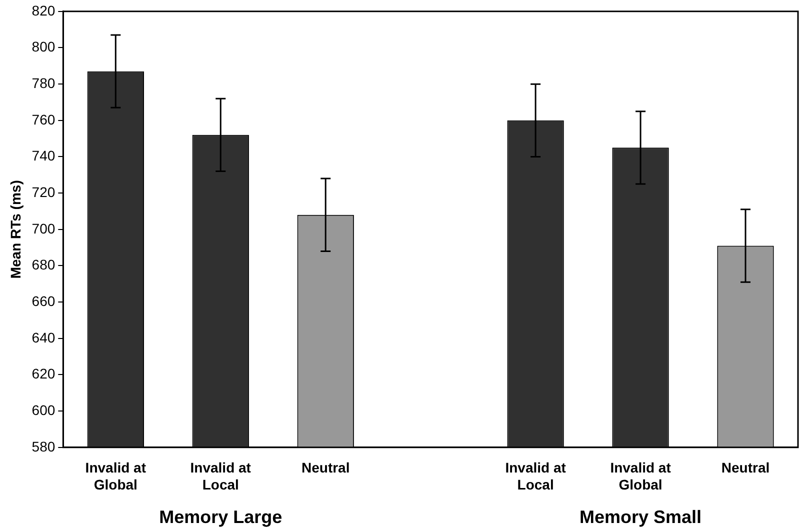  What do you see at coordinates (15, 229) in the screenshot?
I see `y-axis-title: Mean RTs (ms)` at bounding box center [15, 229].